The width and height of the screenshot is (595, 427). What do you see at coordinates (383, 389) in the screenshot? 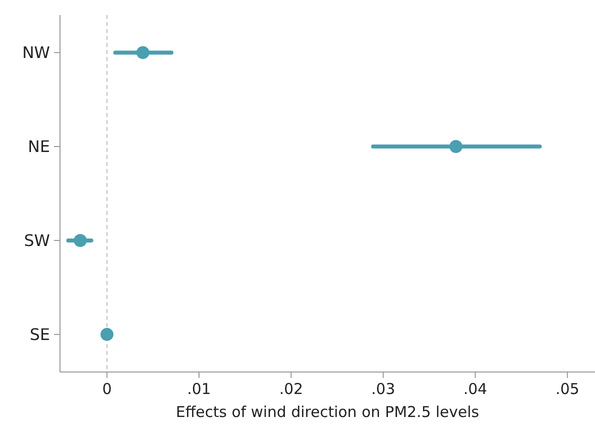
I see `x-tick-label: .03` at bounding box center [383, 389].